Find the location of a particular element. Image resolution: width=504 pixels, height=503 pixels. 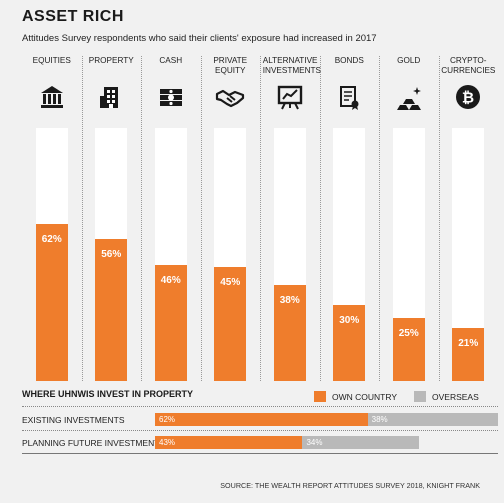

category-label: GOLD is located at coordinates (409, 60).